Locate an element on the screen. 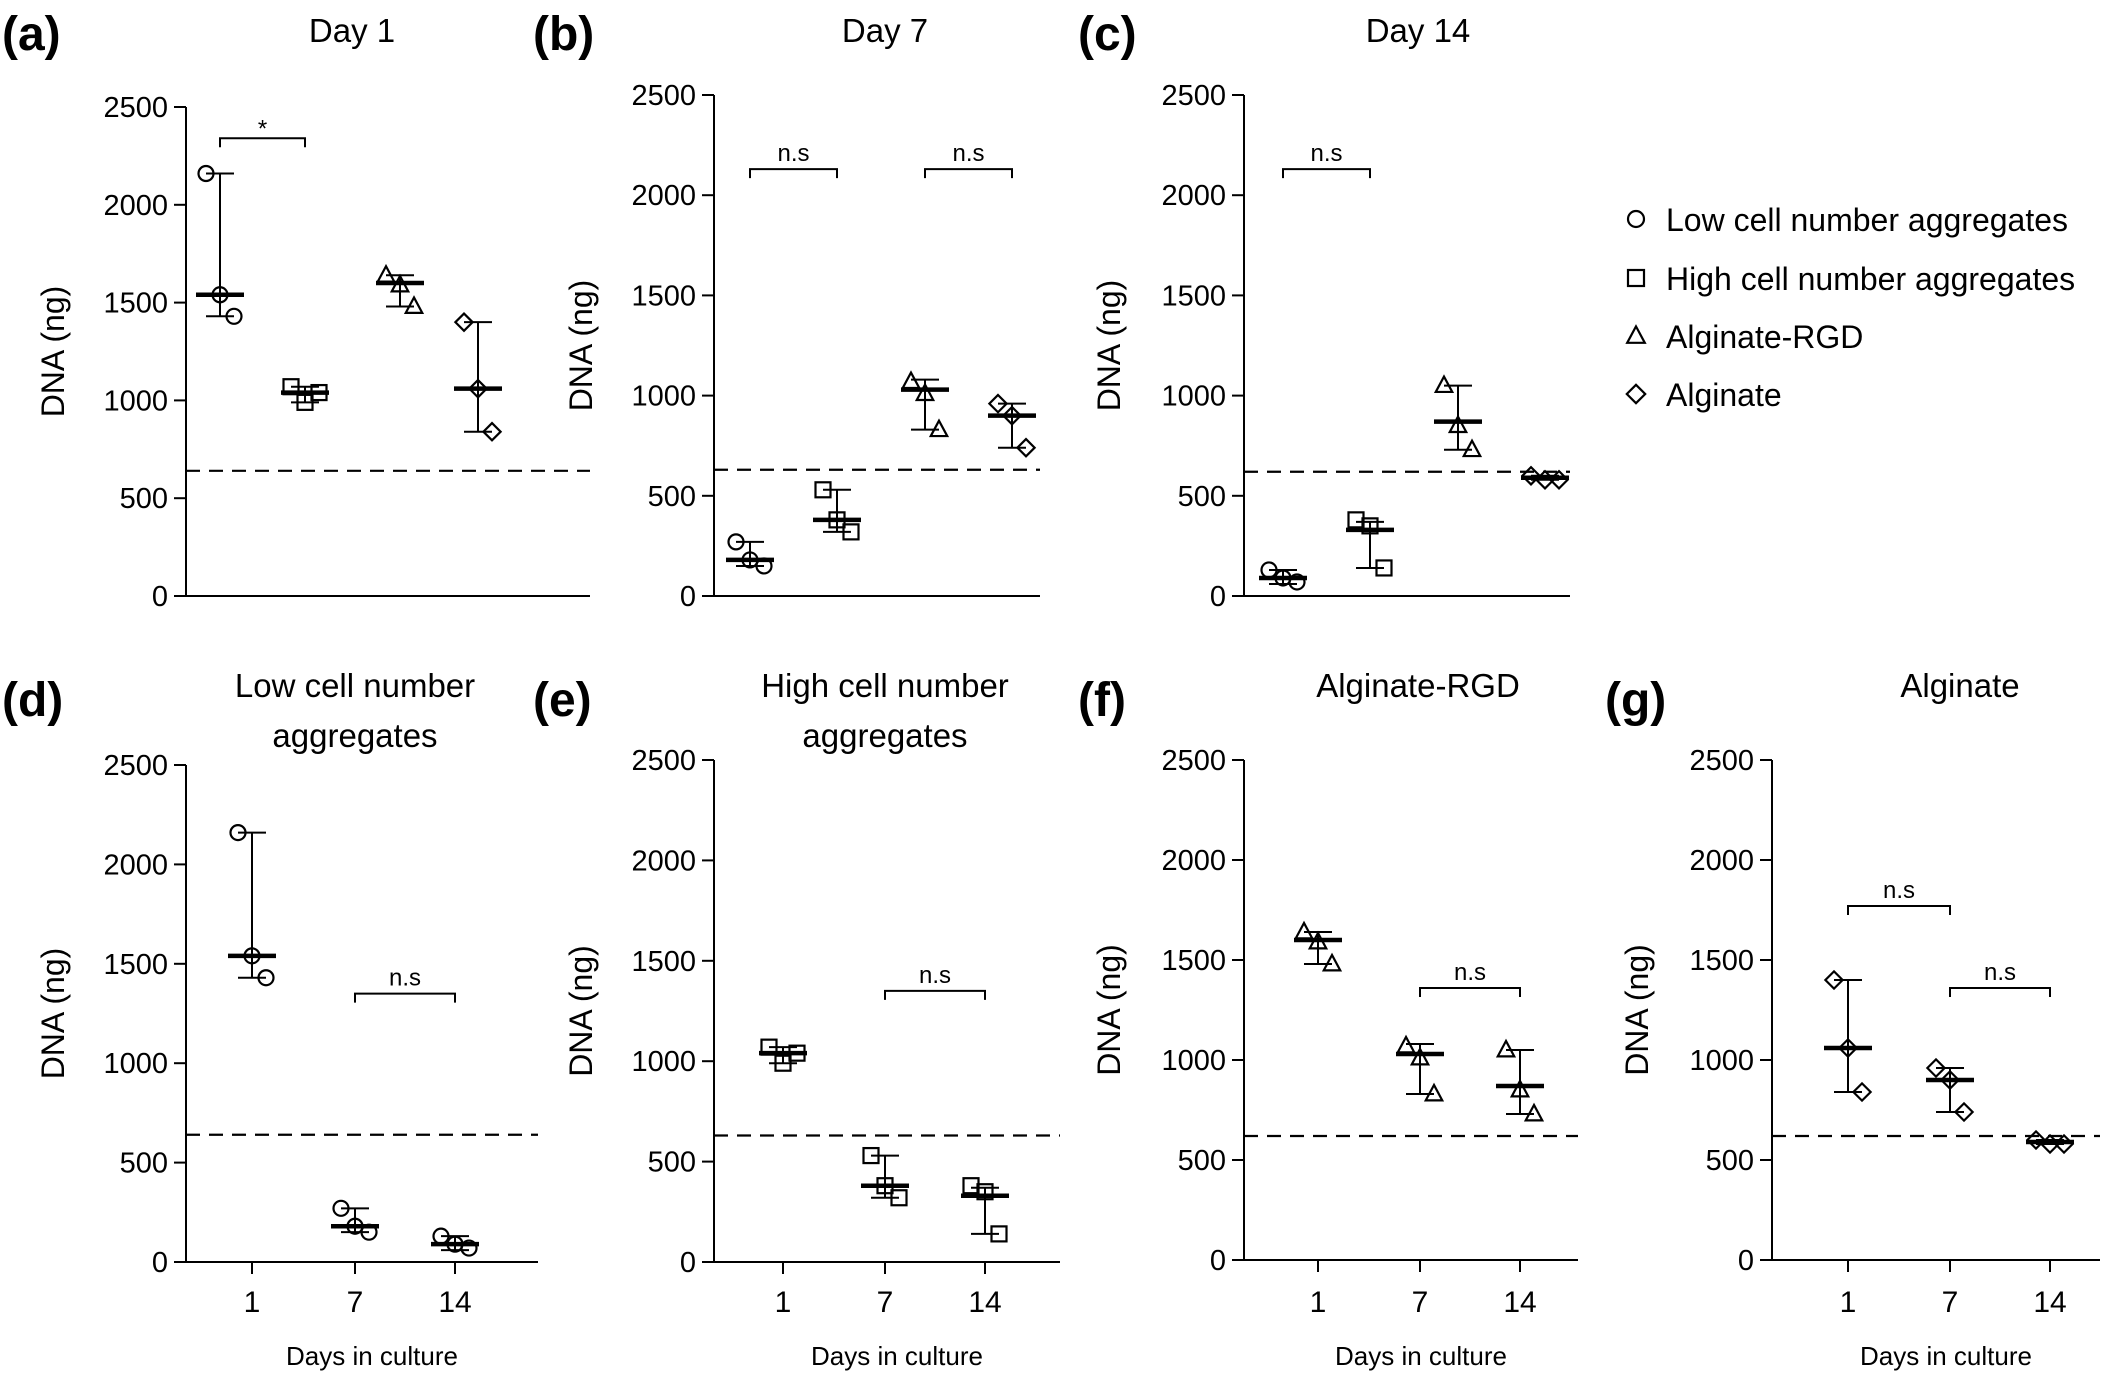 This screenshot has width=2128, height=1374. legend-label: Low cell number aggregates is located at coordinates (1867, 220).